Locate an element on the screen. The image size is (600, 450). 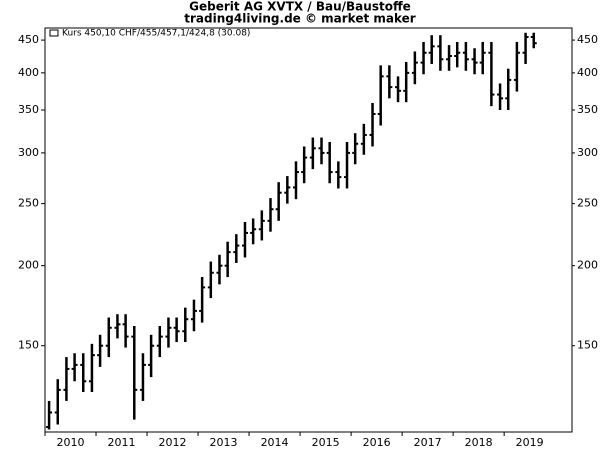
x-tick-label: 2014 is located at coordinates (275, 442).